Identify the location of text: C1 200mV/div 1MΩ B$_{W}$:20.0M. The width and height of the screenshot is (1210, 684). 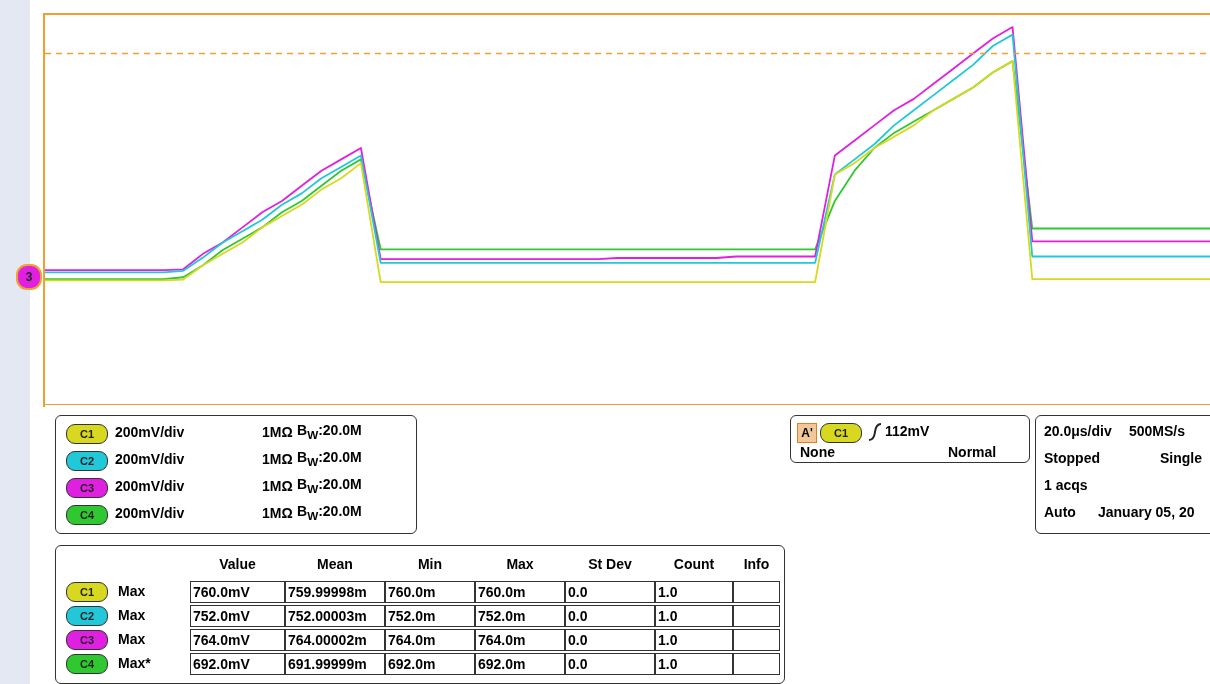
(220, 431).